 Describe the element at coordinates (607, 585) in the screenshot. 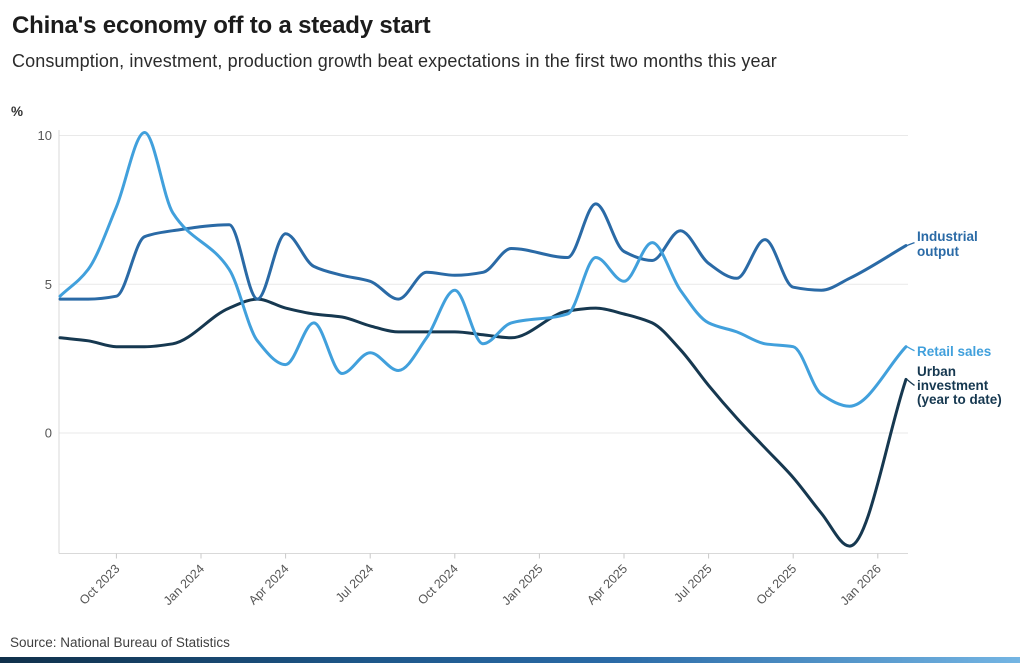

I see `x-tick-label: Apr 2025` at that location.